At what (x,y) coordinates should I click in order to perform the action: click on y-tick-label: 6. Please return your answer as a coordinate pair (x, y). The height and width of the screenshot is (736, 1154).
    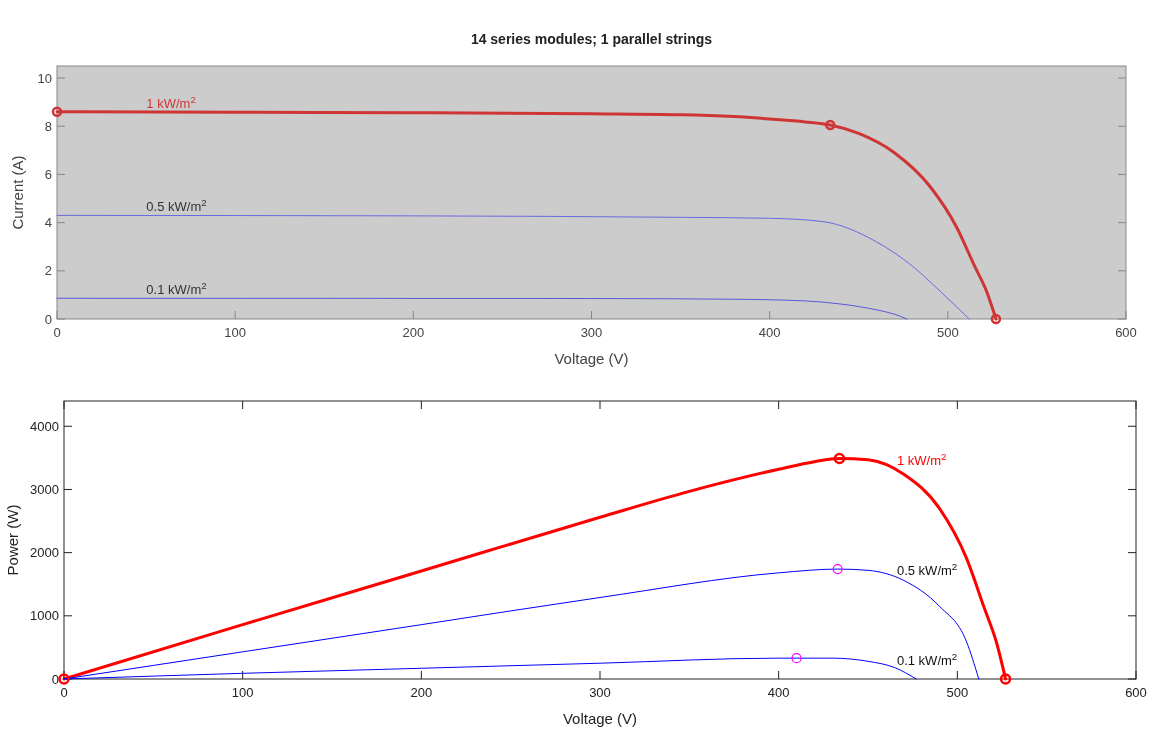
    Looking at the image, I should click on (48, 174).